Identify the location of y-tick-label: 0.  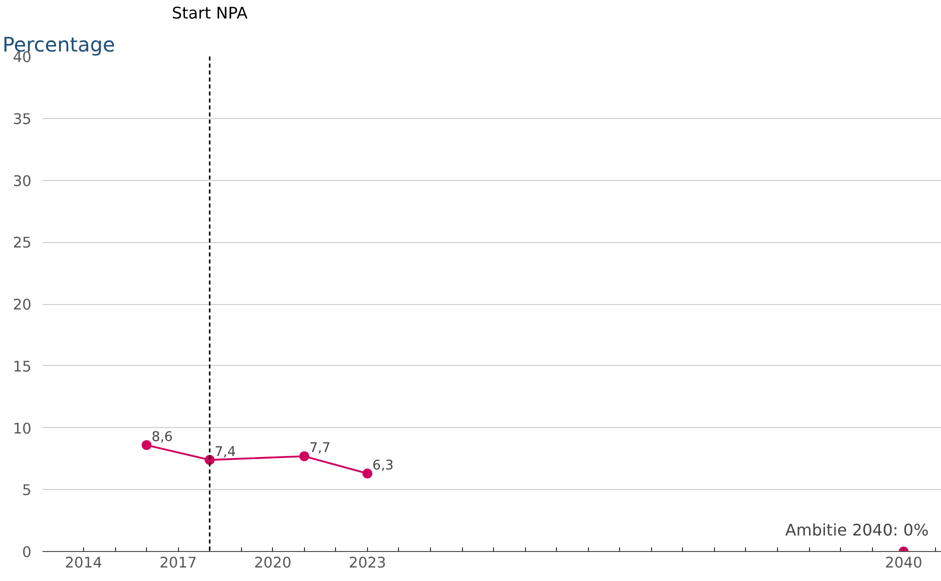
(27, 552).